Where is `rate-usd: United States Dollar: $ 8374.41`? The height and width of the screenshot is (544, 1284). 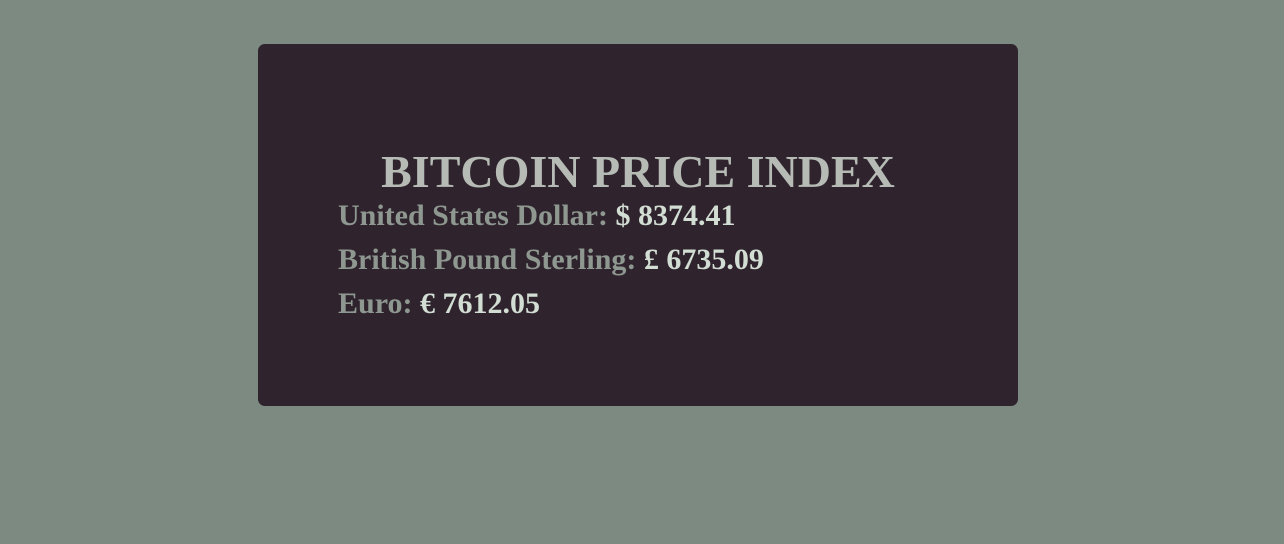
rate-usd: United States Dollar: $ 8374.41 is located at coordinates (551, 216).